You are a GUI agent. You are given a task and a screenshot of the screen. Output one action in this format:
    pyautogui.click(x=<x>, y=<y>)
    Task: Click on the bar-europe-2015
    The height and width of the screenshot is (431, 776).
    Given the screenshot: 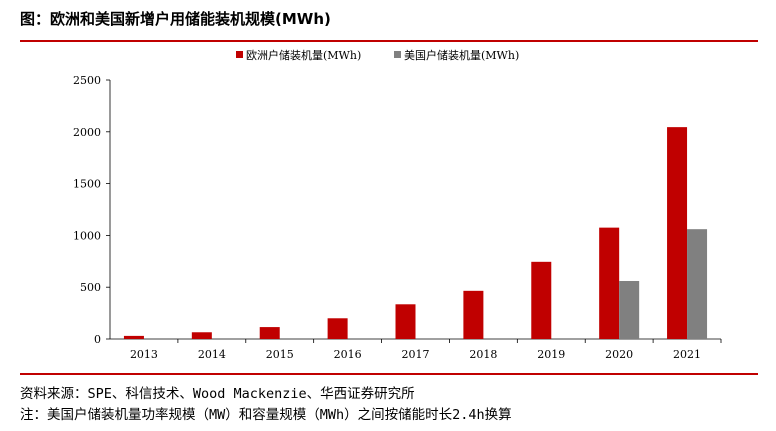 What is the action you would take?
    pyautogui.click(x=269, y=333)
    